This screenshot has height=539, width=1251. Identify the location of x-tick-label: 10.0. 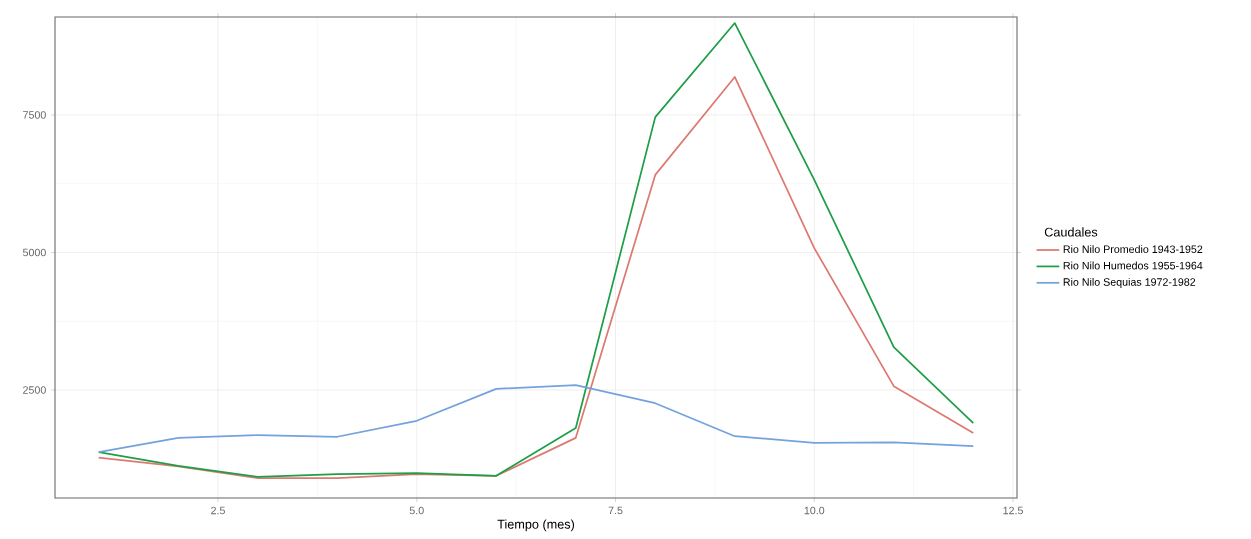
(814, 510).